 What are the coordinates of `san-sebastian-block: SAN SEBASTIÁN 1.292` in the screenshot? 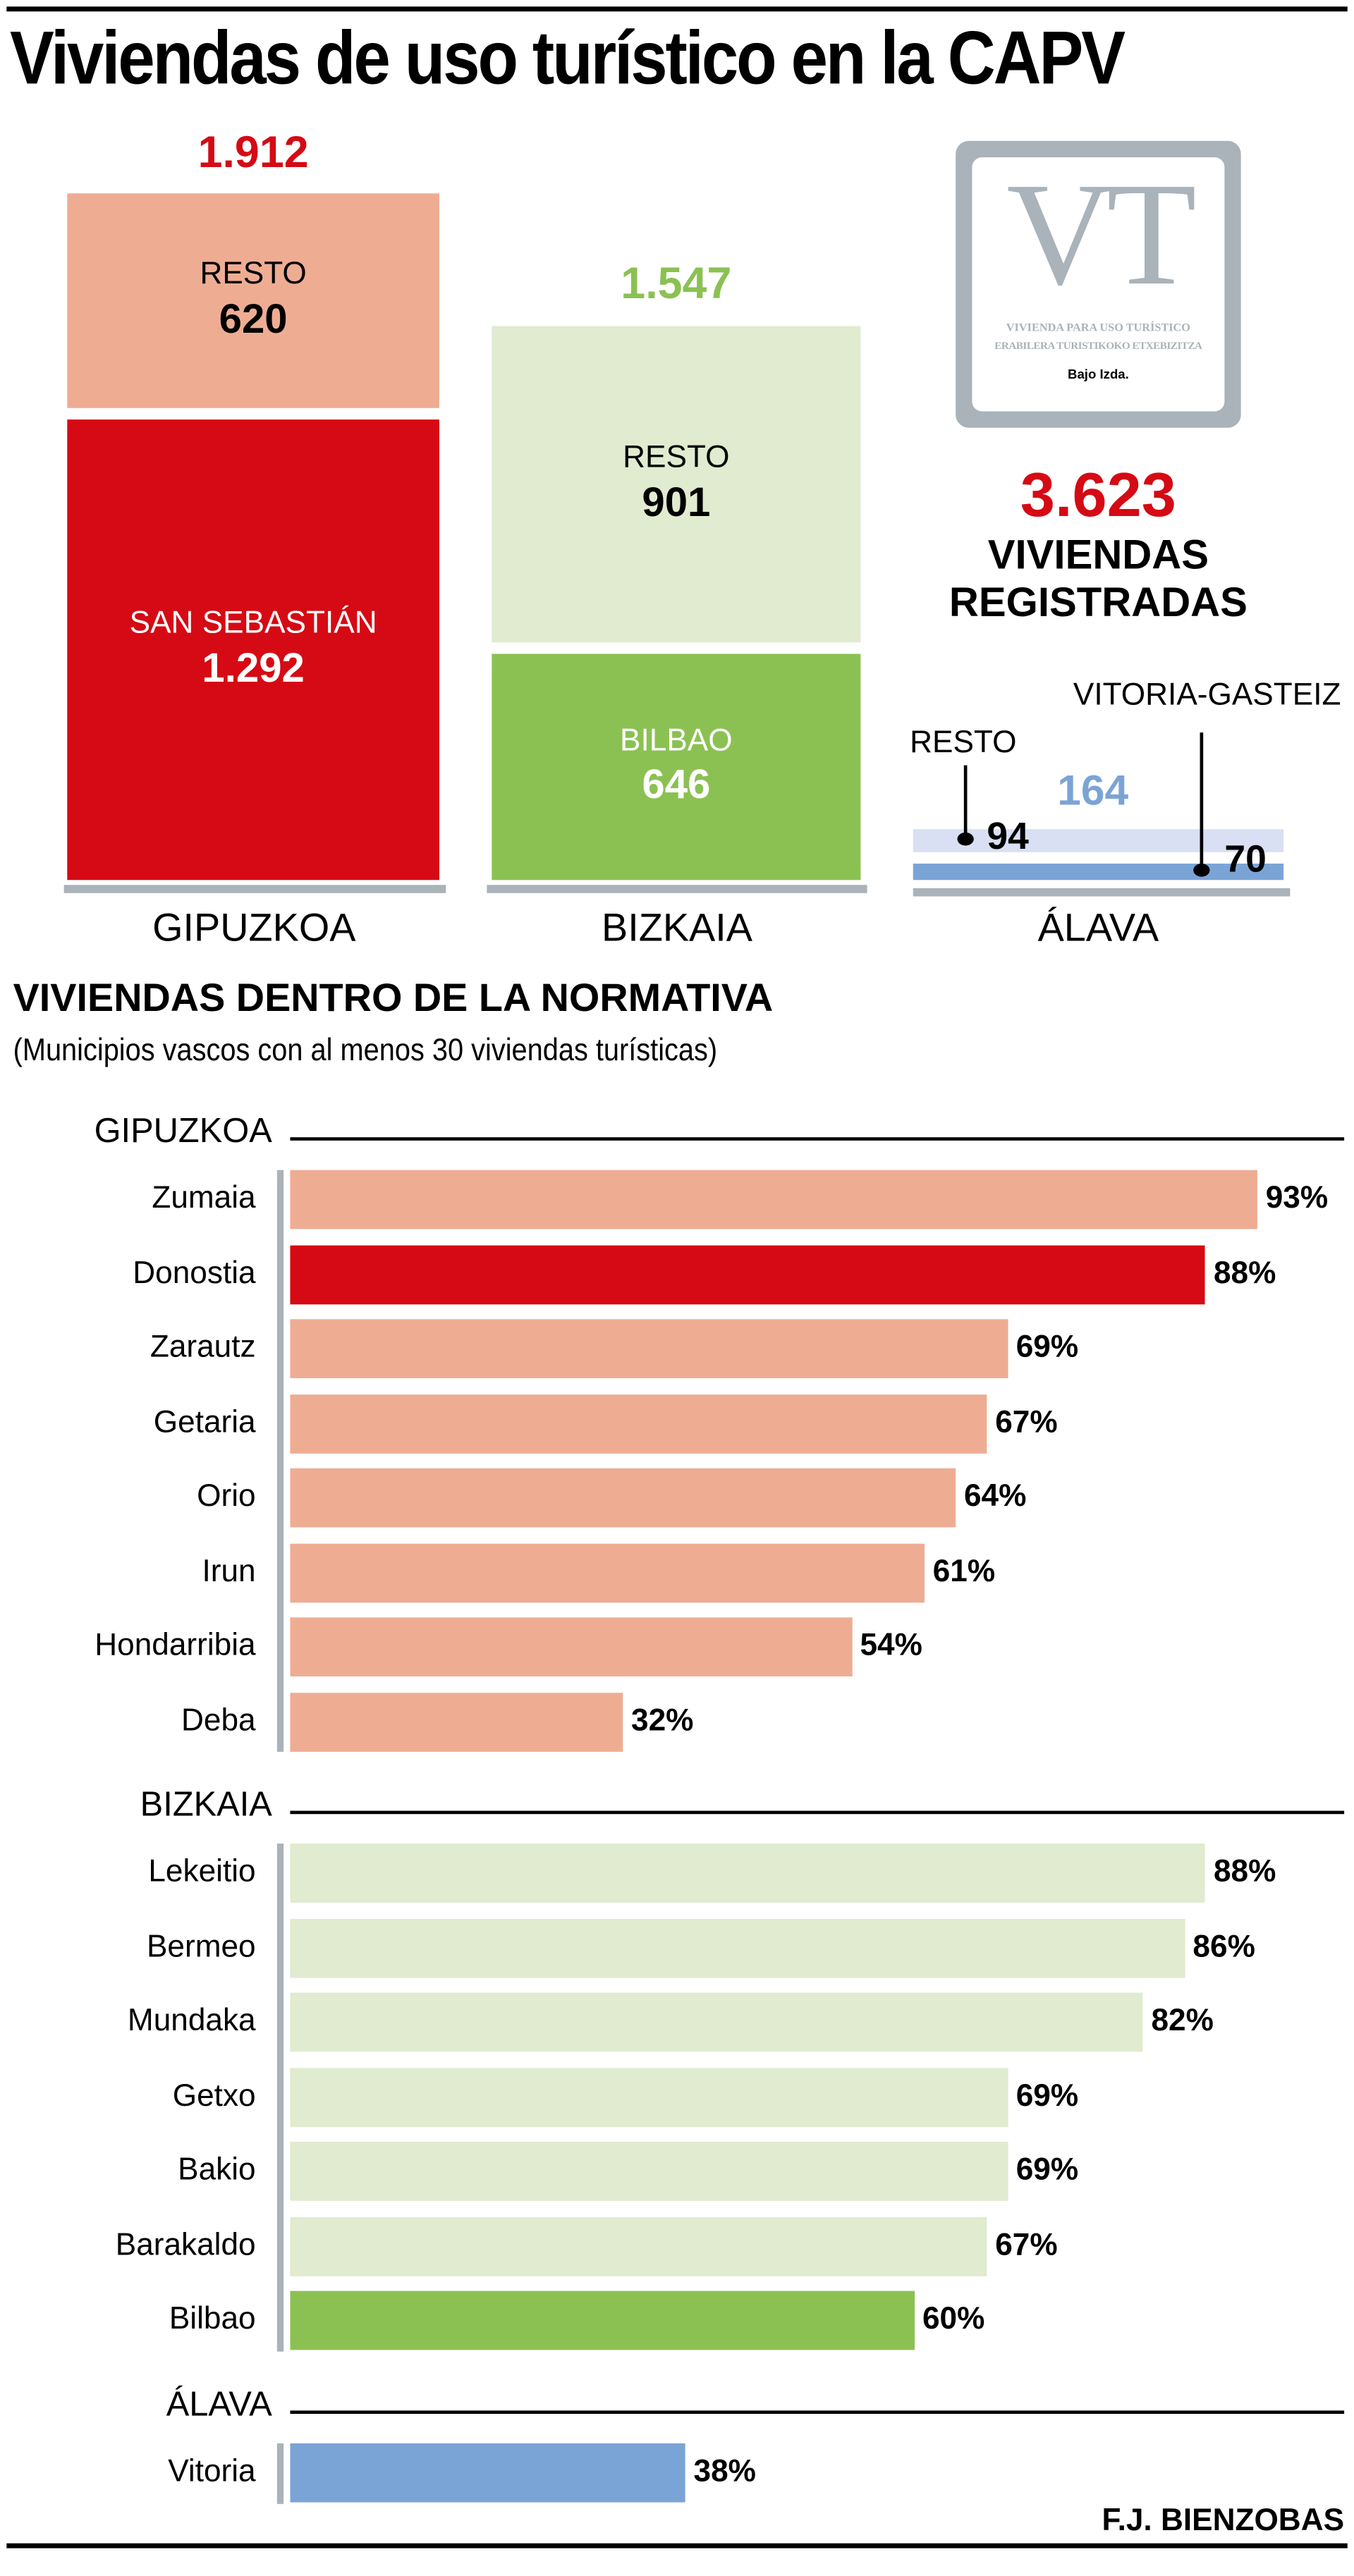 It's located at (253, 650).